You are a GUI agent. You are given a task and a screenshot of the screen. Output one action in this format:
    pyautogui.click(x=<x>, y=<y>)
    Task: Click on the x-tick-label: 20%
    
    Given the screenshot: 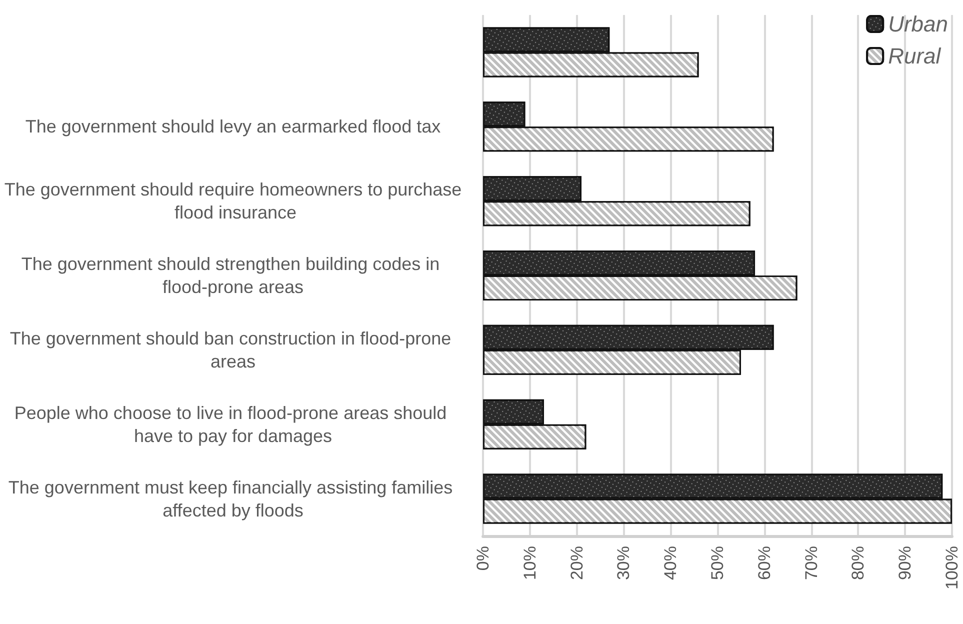 What is the action you would take?
    pyautogui.click(x=576, y=563)
    